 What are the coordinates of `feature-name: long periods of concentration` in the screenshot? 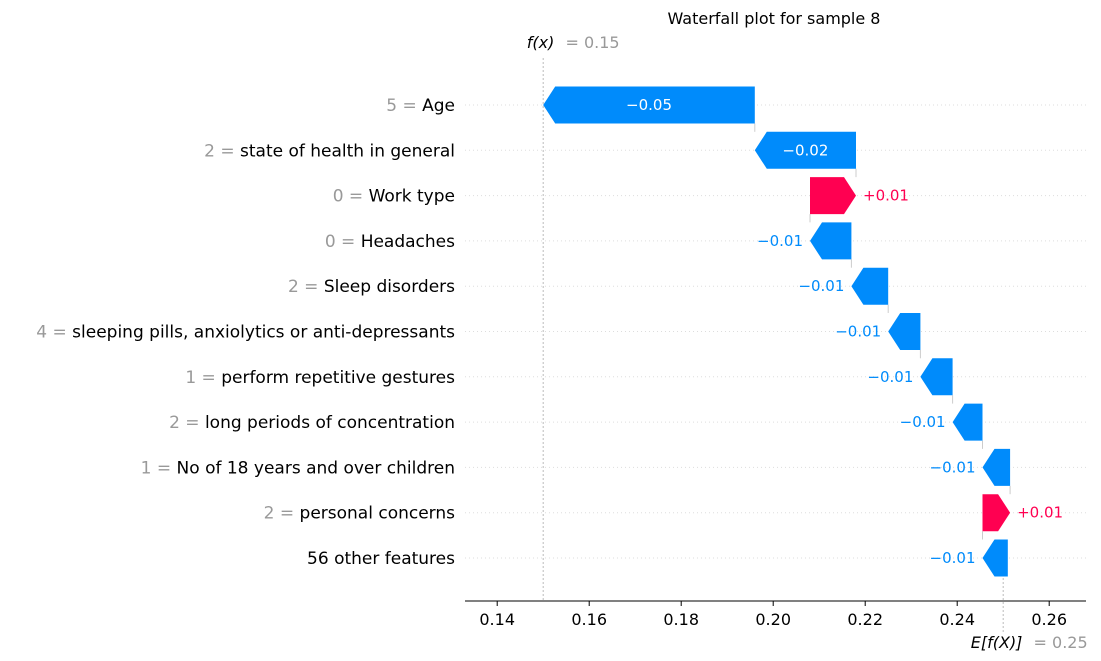 It's located at (330, 423).